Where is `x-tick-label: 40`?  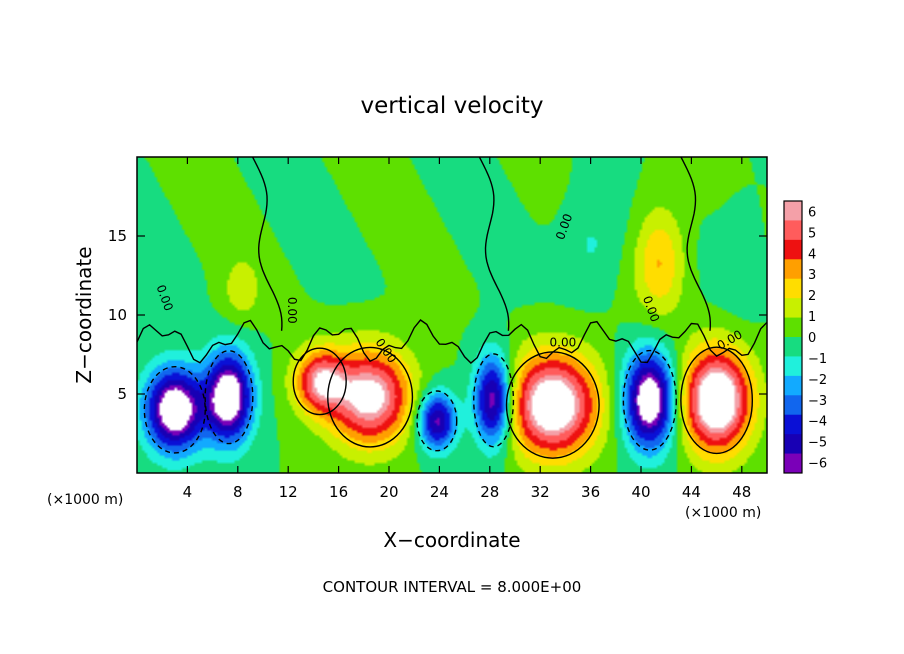 x-tick-label: 40 is located at coordinates (640, 492).